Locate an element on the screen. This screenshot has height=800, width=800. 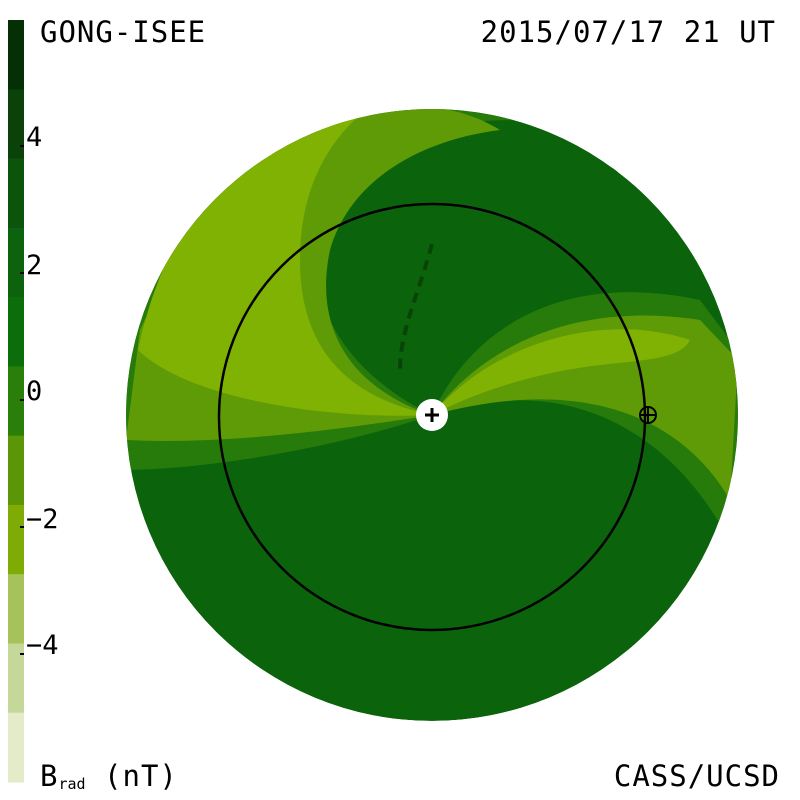
negative-arm-inner is located at coordinates (561, 372).